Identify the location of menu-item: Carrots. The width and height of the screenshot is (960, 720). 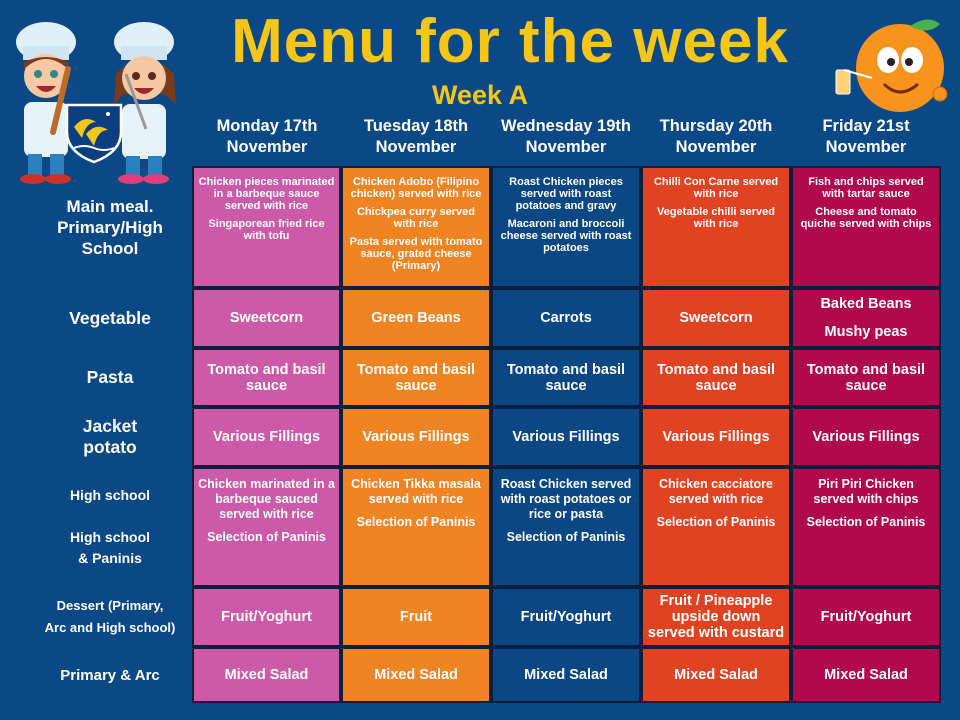
(566, 318).